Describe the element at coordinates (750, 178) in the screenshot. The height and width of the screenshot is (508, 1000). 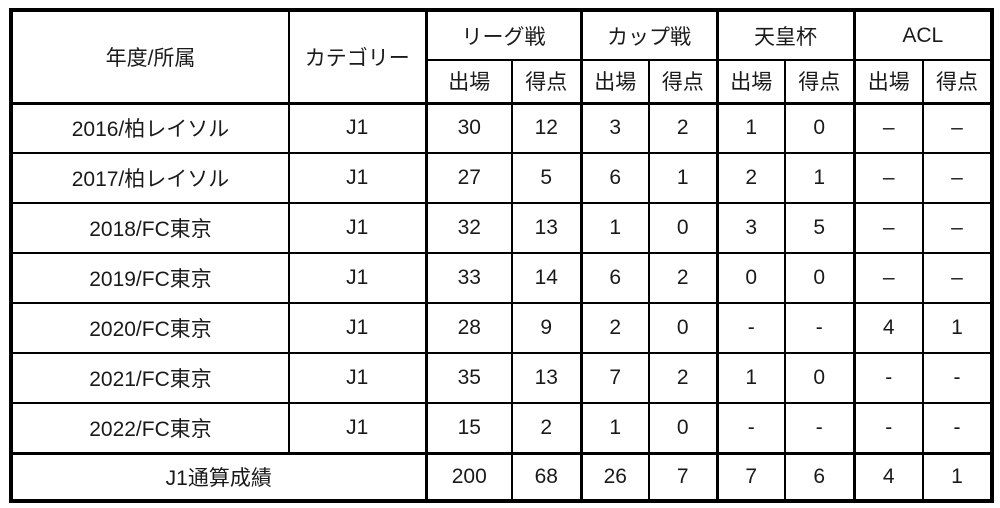
I see `stat-cell-emperors-cup-appearances: 2` at that location.